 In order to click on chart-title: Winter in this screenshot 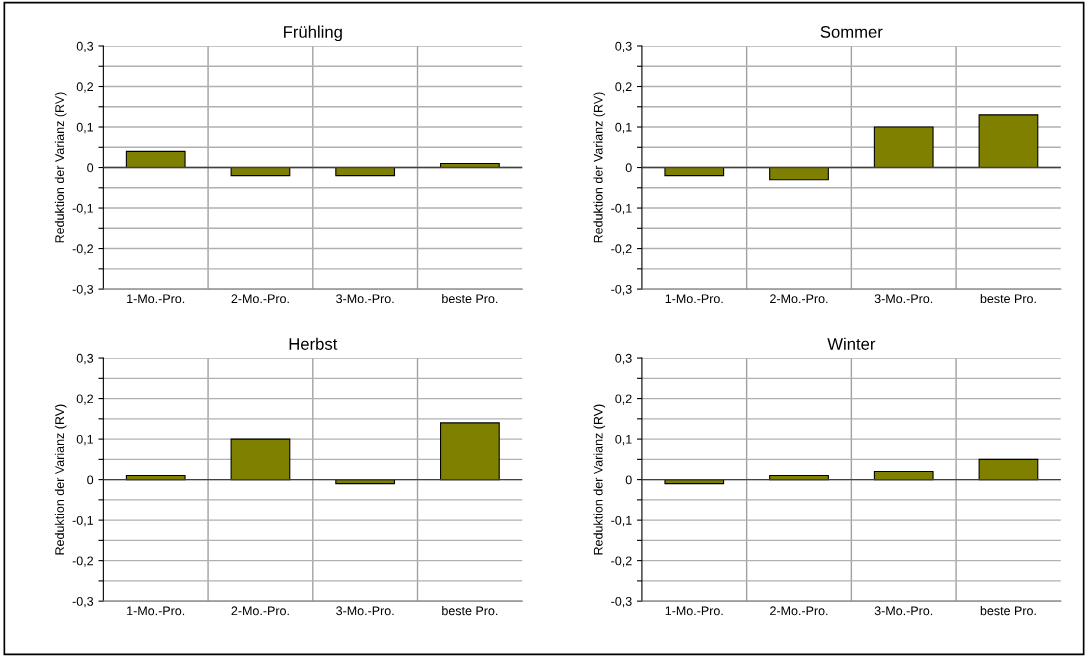, I will do `click(851, 343)`.